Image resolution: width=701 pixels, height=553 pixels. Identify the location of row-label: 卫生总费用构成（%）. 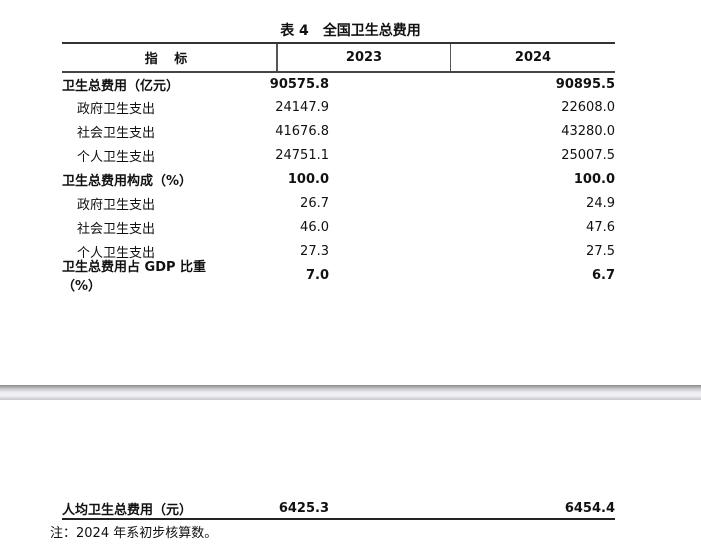
(127, 182).